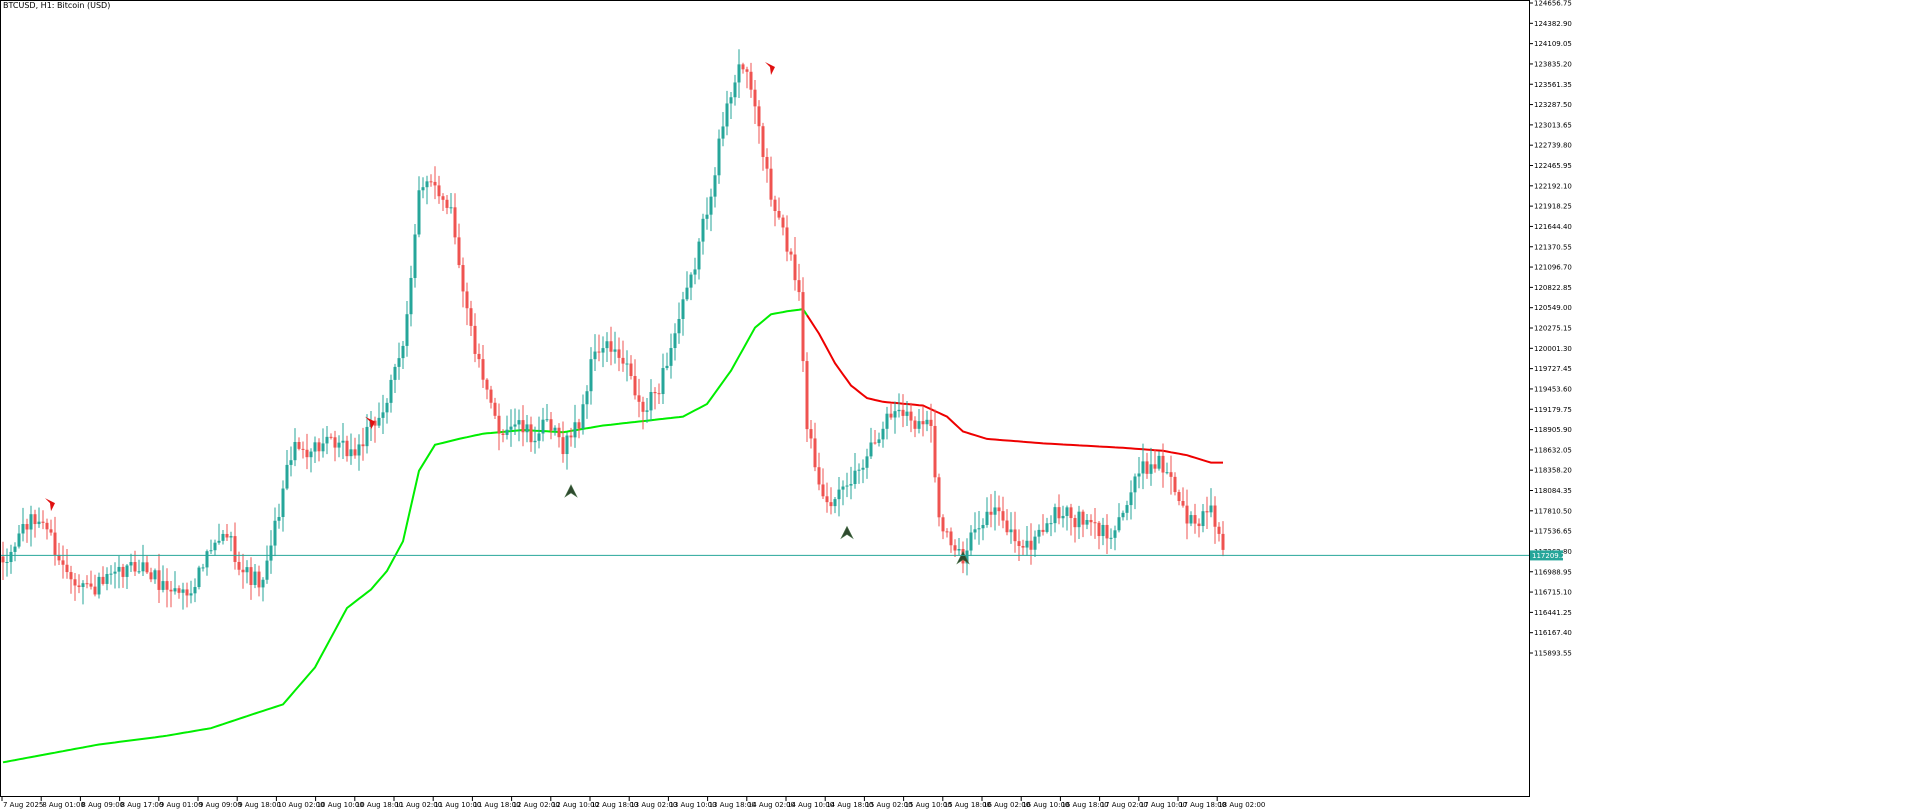  I want to click on time-tick-label: 16 Aug 02:00, so click(1006, 805).